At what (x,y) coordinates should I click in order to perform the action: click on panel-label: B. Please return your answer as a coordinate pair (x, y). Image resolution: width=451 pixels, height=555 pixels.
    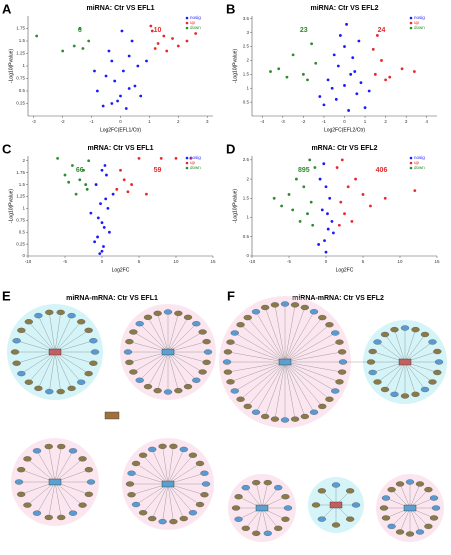
    Looking at the image, I should click on (230, 8).